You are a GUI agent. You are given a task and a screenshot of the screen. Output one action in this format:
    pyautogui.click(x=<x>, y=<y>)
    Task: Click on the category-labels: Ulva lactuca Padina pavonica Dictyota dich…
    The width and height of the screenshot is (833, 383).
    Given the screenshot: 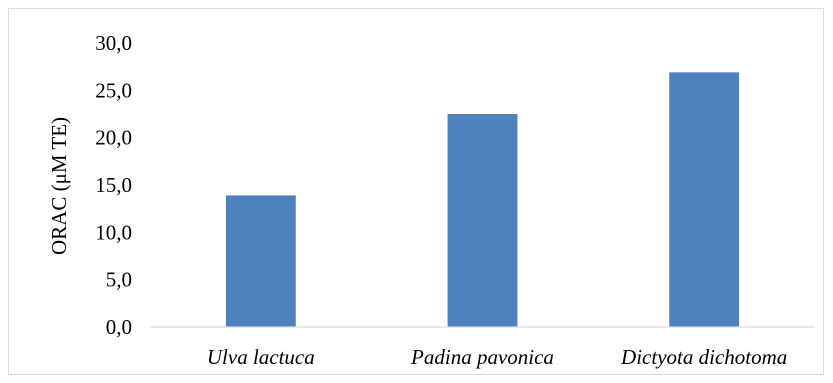 What is the action you would take?
    pyautogui.click(x=497, y=357)
    